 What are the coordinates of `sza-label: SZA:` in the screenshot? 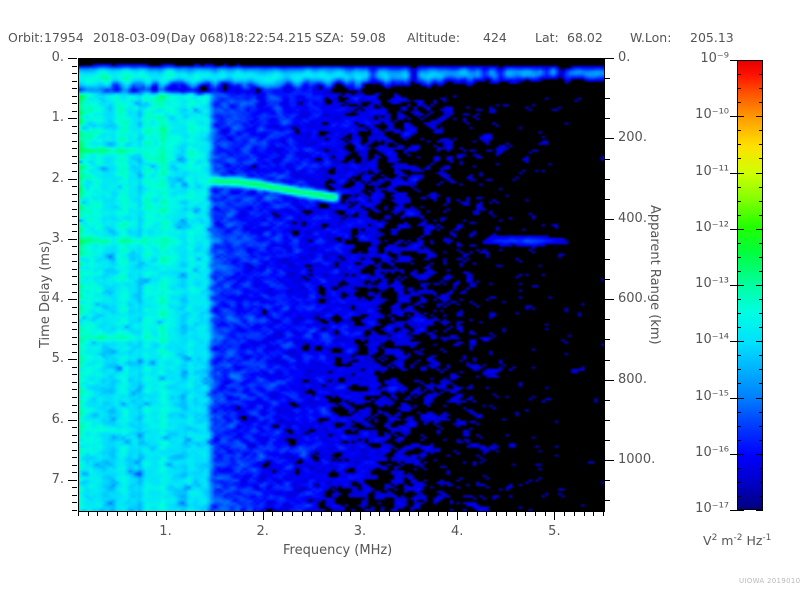 It's located at (330, 37).